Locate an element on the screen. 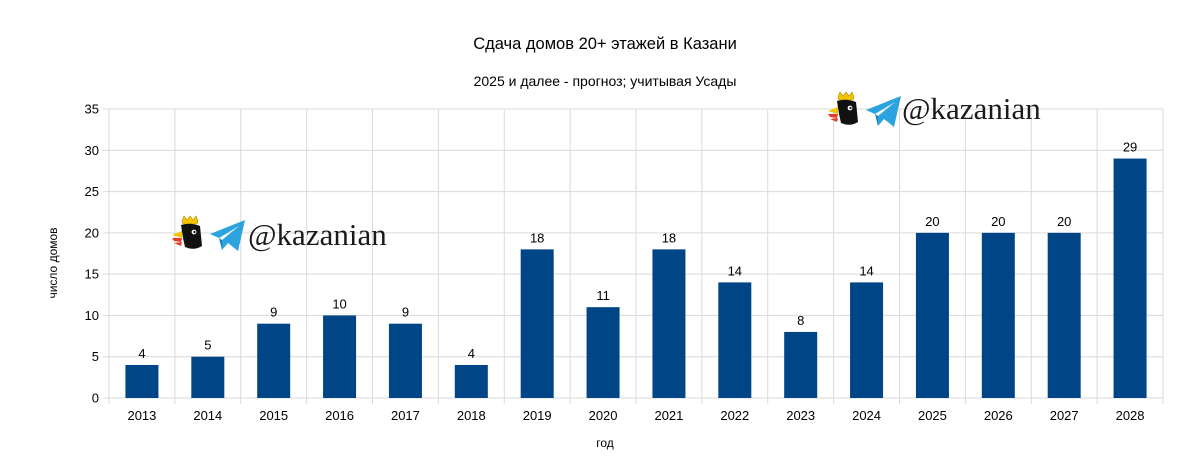 The height and width of the screenshot is (468, 1200). x-tick-label: 2018 is located at coordinates (471, 415).